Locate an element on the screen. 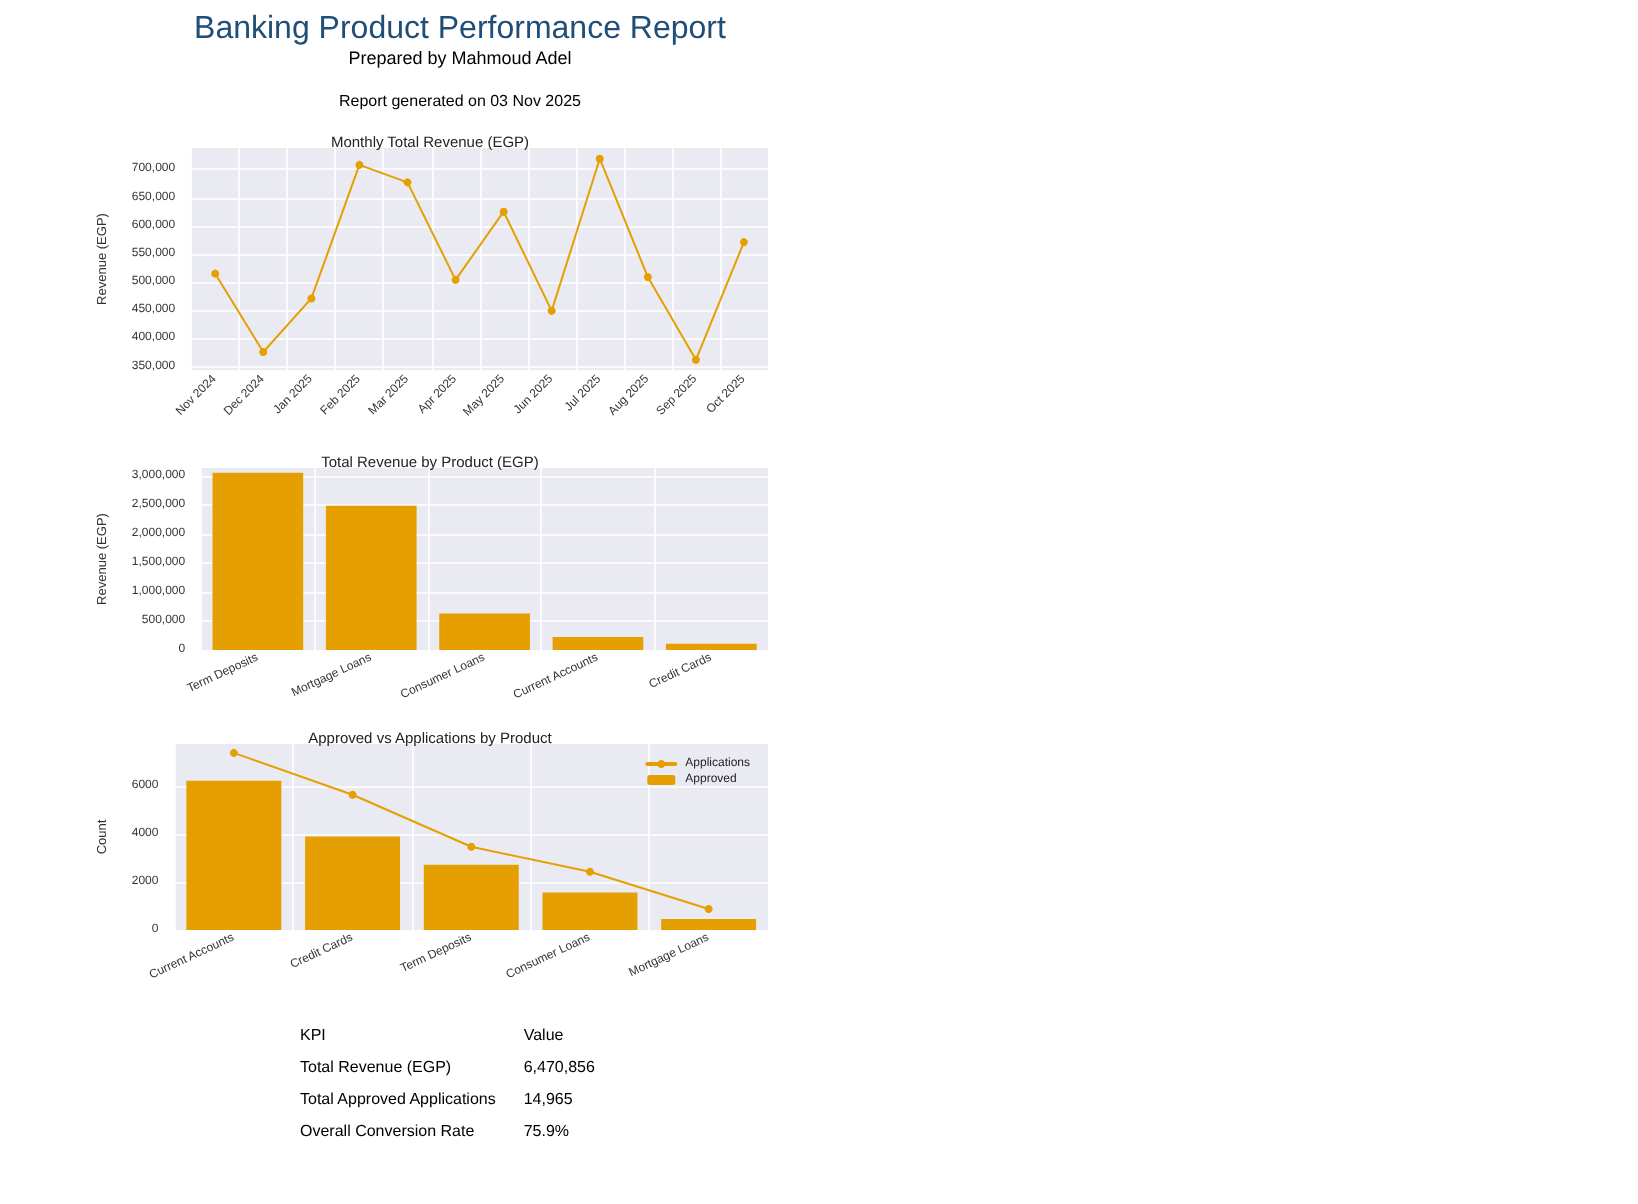 The height and width of the screenshot is (1204, 1638). text: 14,965 is located at coordinates (549, 1099).